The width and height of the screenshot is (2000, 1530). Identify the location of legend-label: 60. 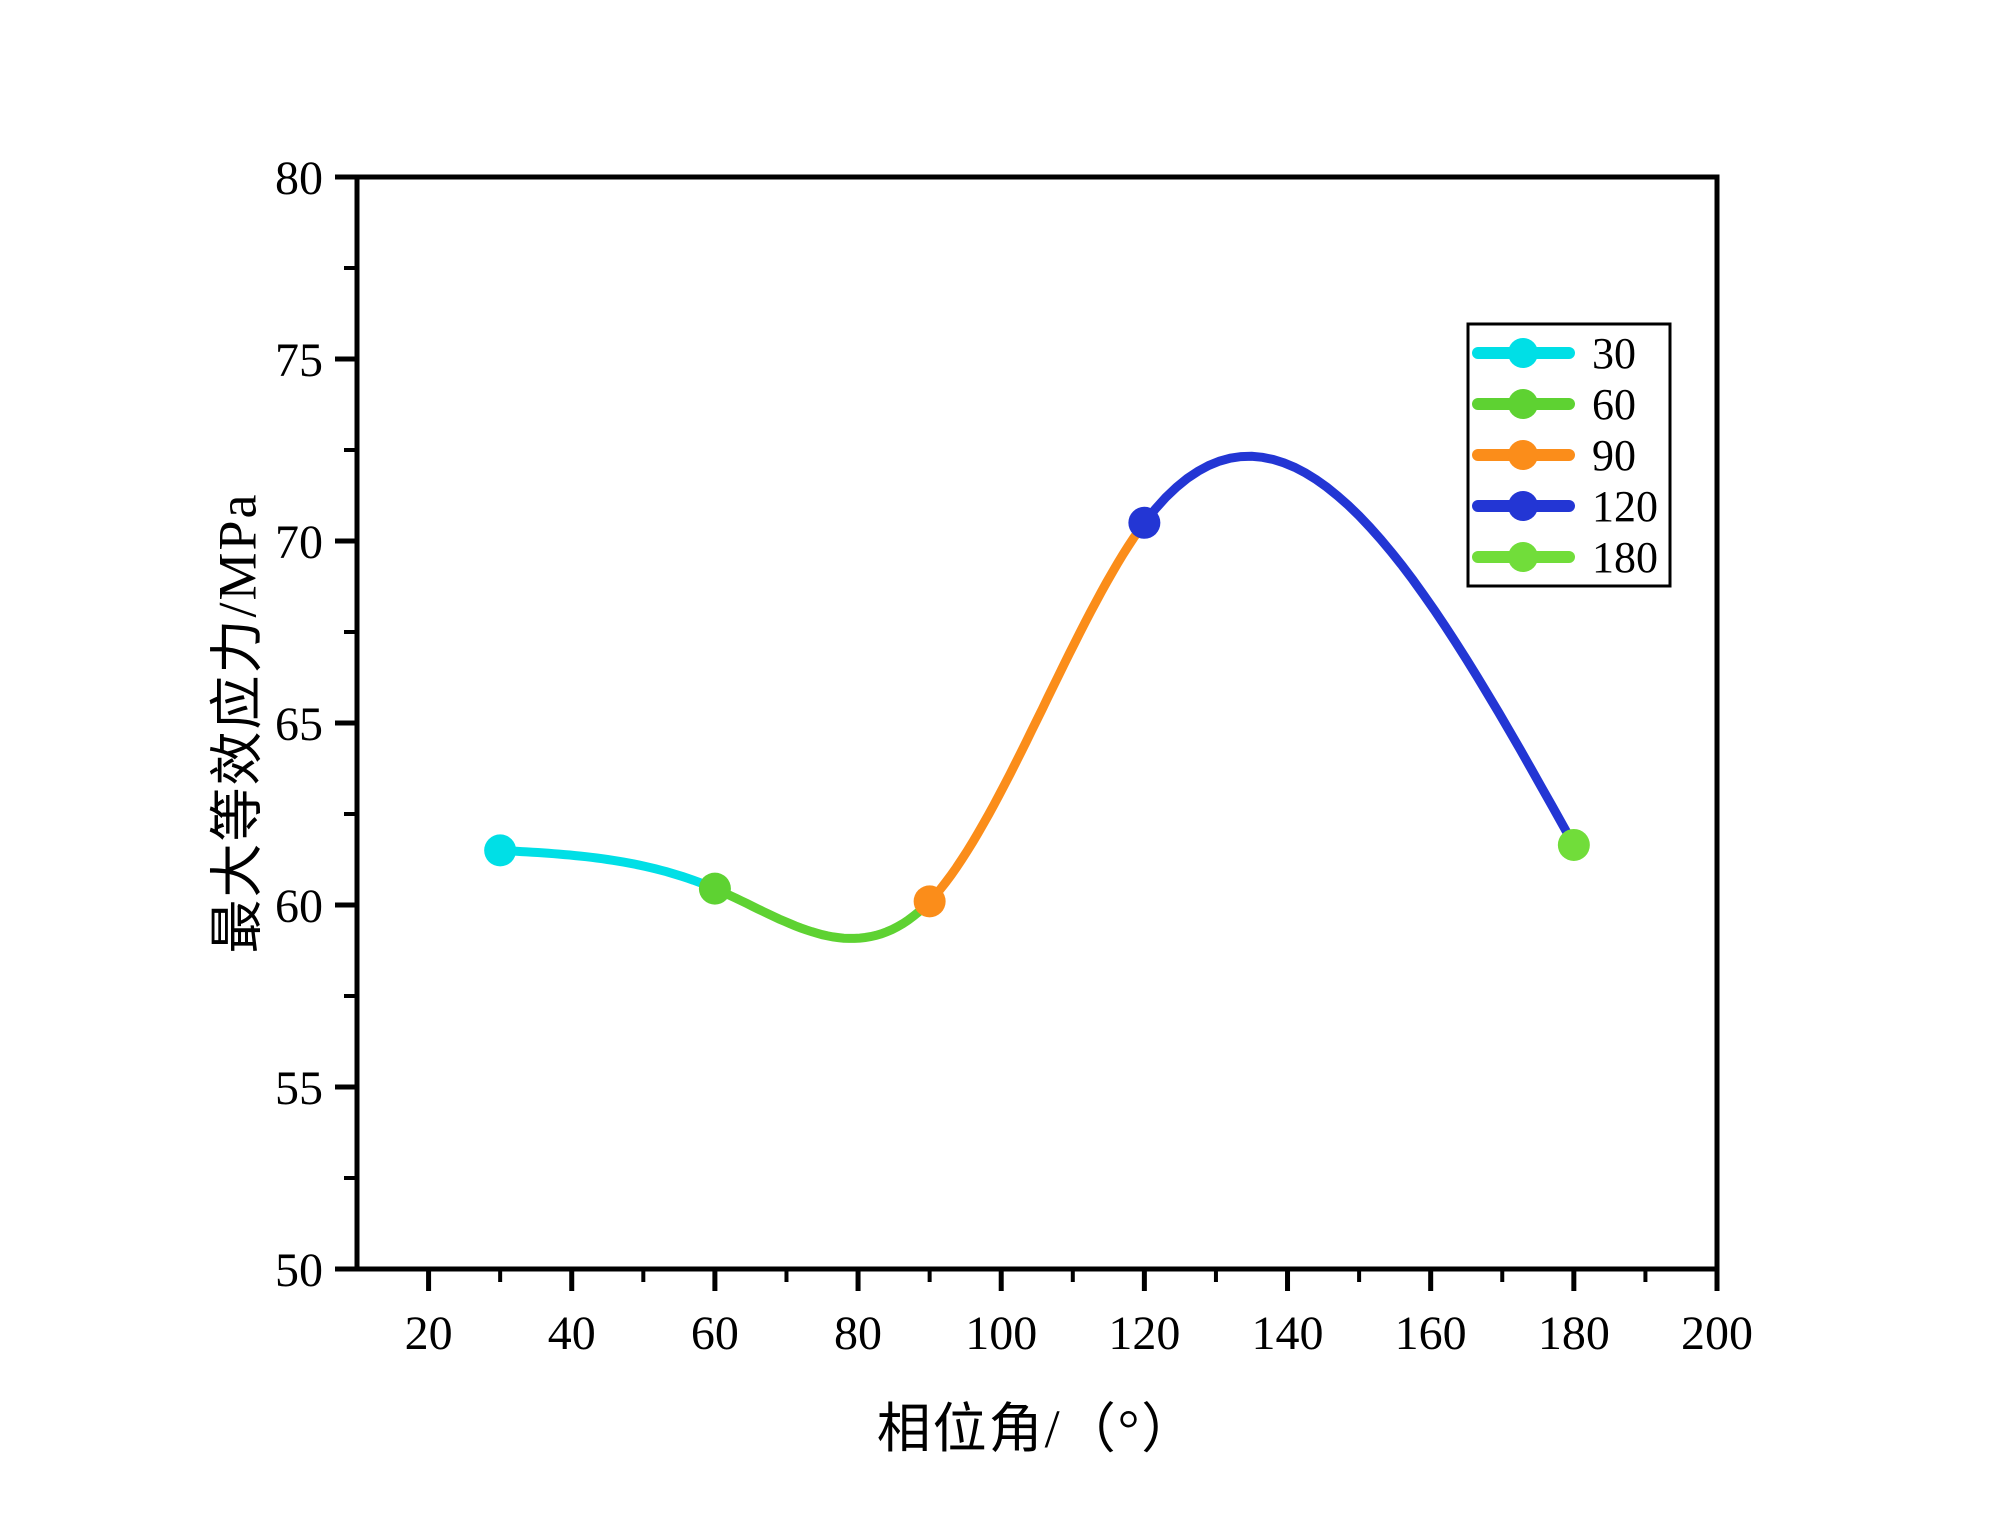
(1614, 404).